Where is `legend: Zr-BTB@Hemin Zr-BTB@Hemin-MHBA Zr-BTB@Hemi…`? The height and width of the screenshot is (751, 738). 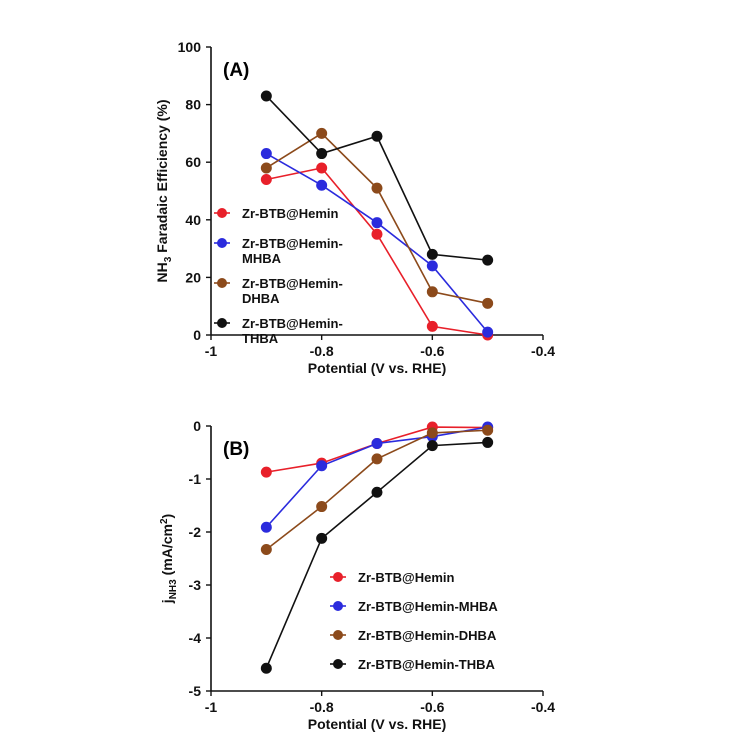
legend: Zr-BTB@Hemin Zr-BTB@Hemin-MHBA Zr-BTB@Hemi… is located at coordinates (414, 621).